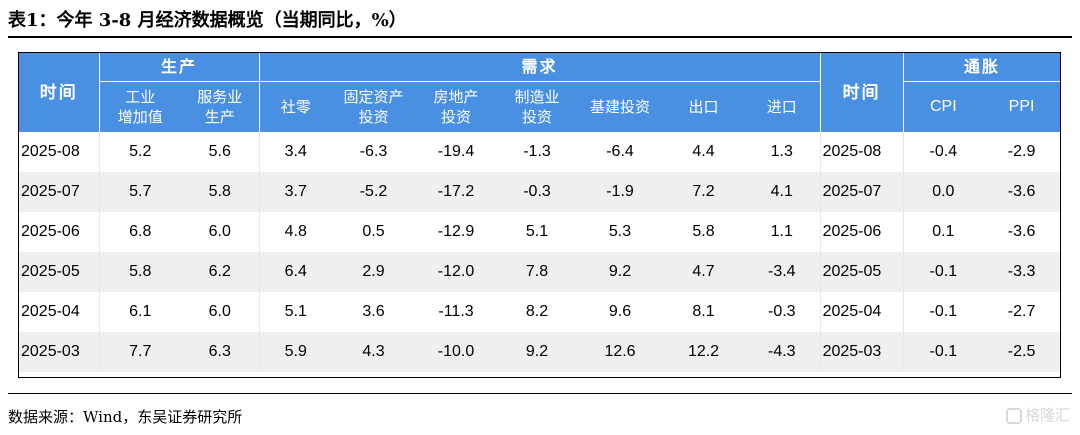 The image size is (1080, 435). I want to click on value-cell: -2.7, so click(1021, 311).